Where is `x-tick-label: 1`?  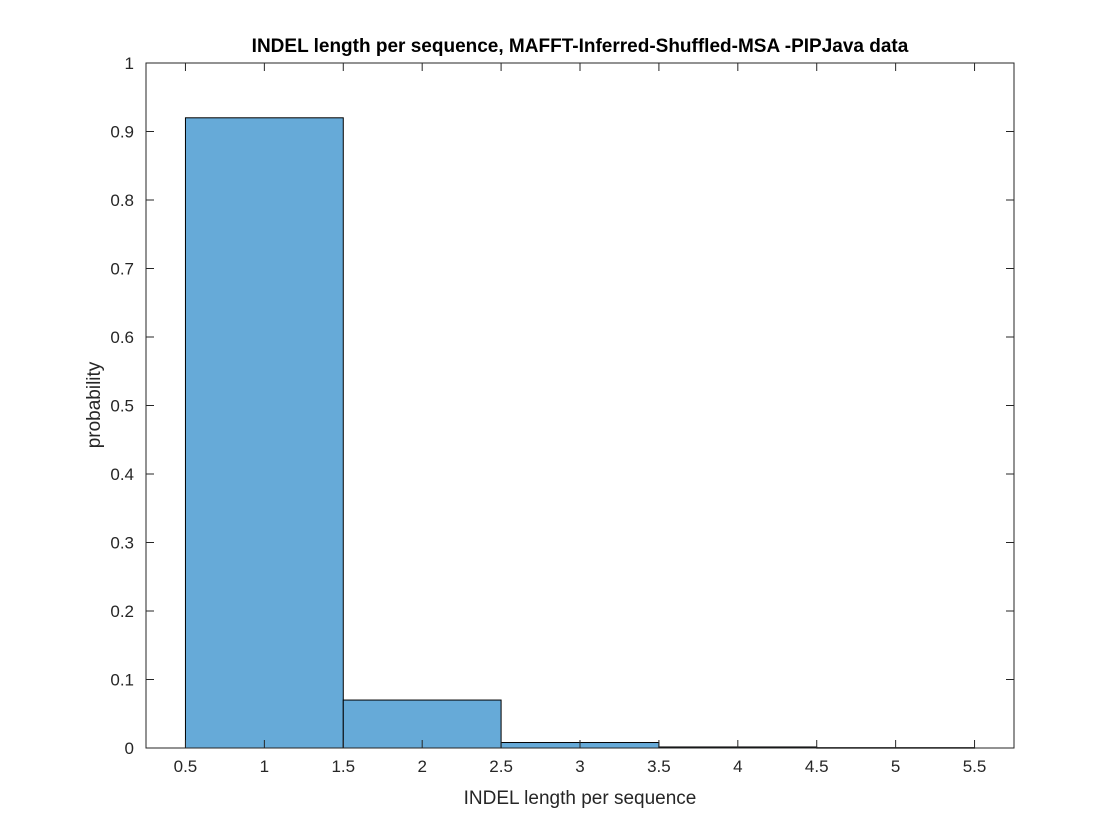
x-tick-label: 1 is located at coordinates (264, 766).